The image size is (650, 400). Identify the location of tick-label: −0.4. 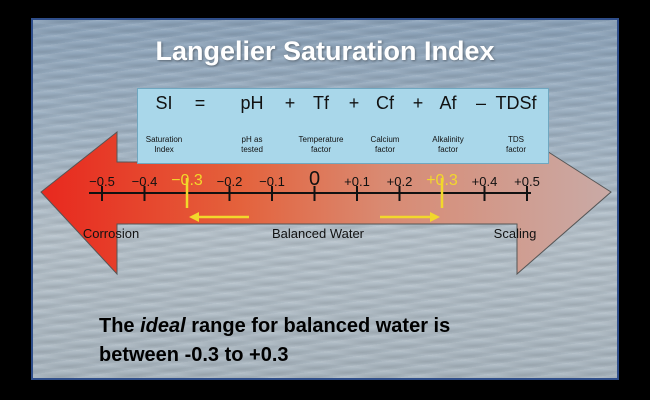
(144, 181).